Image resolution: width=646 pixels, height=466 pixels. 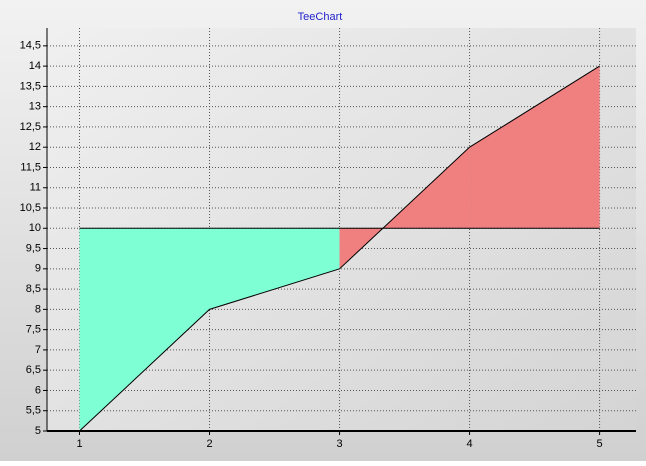 What do you see at coordinates (339, 444) in the screenshot?
I see `x-tick-label: 3` at bounding box center [339, 444].